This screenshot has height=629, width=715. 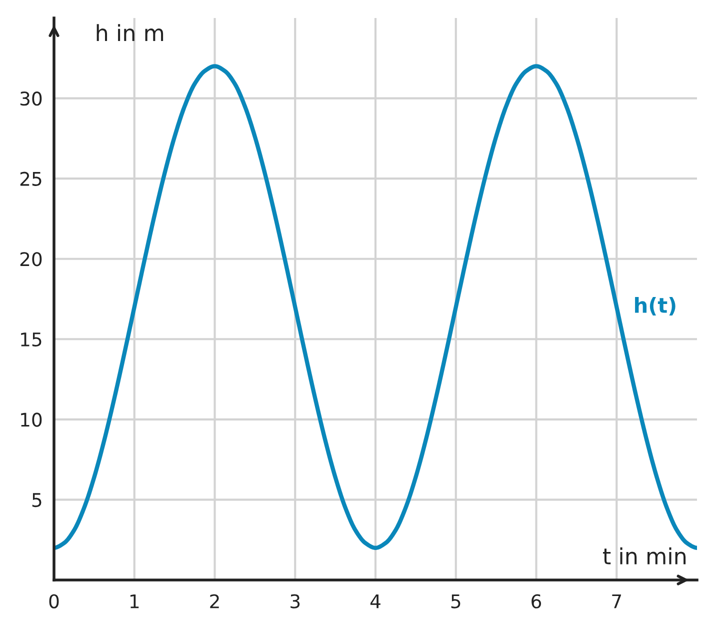 I want to click on x-tick-label: 2, so click(x=214, y=601).